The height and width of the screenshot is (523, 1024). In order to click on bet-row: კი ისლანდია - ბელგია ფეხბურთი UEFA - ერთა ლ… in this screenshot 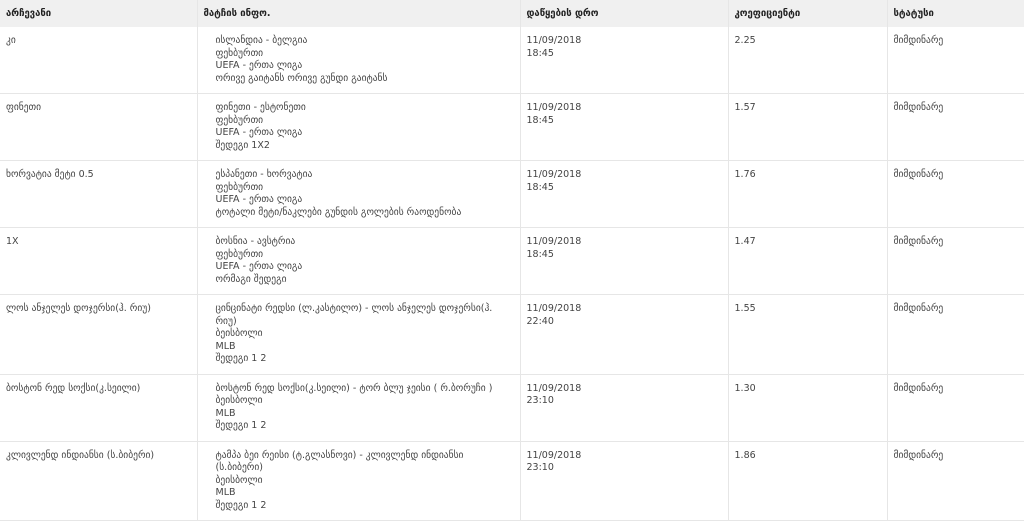, I will do `click(512, 60)`.